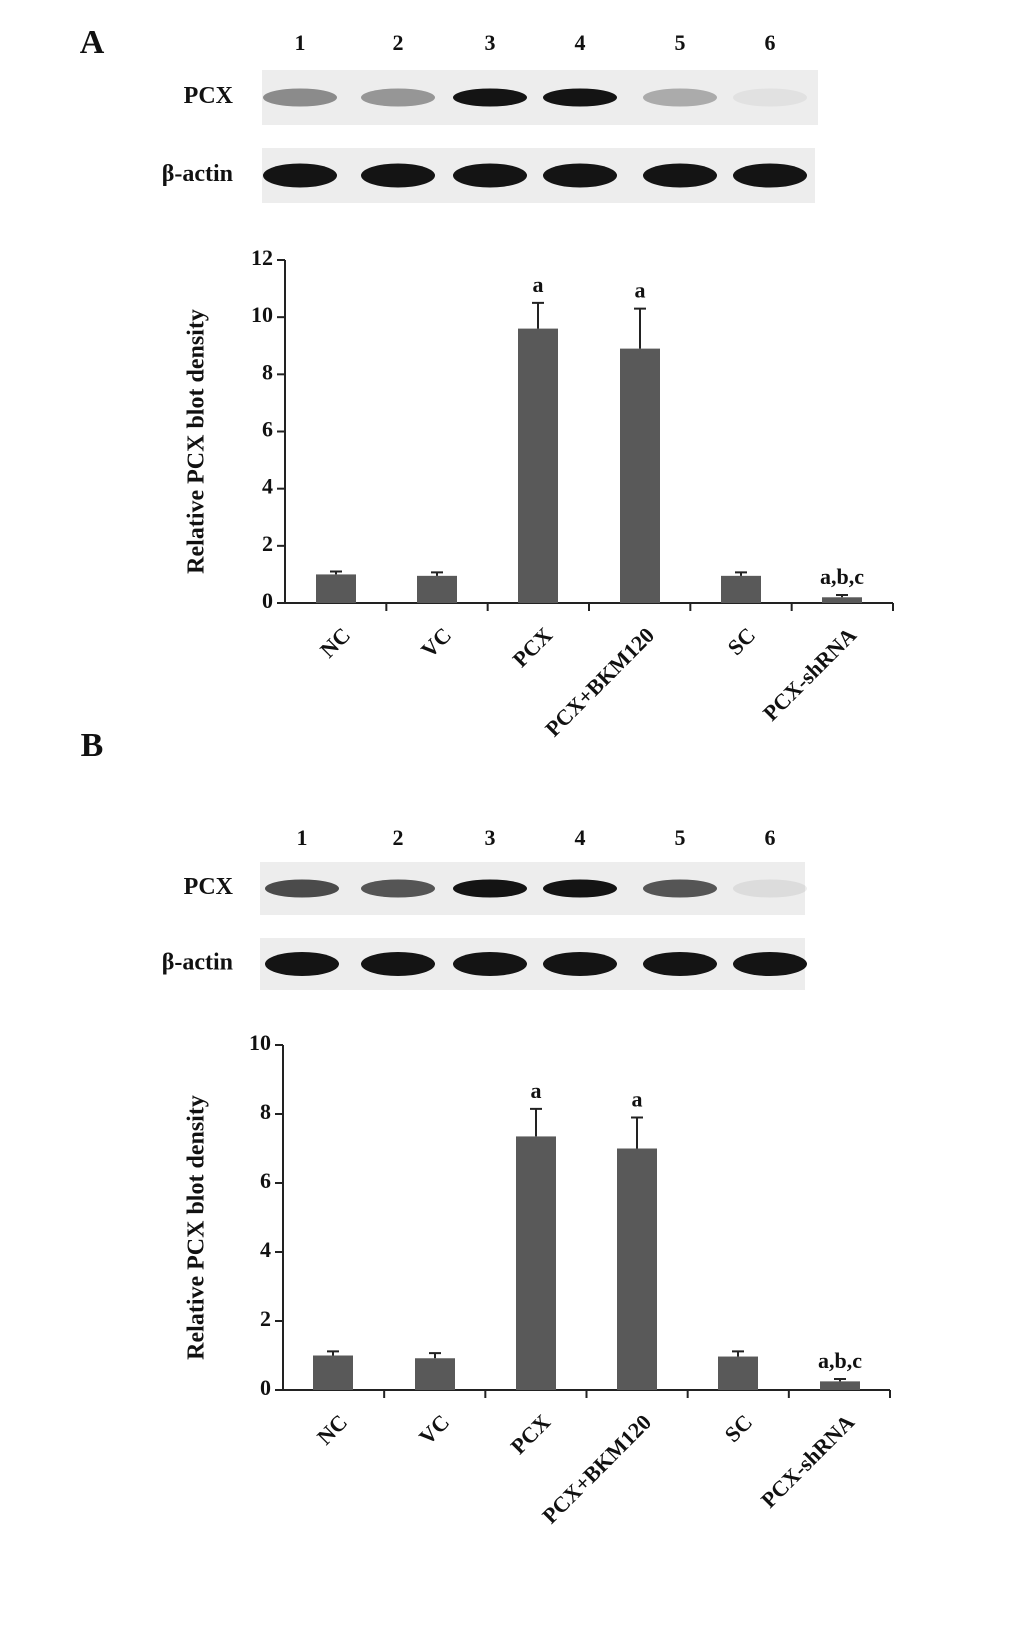 This screenshot has height=1651, width=1033. I want to click on x-tick-label: NC, so click(332, 1429).